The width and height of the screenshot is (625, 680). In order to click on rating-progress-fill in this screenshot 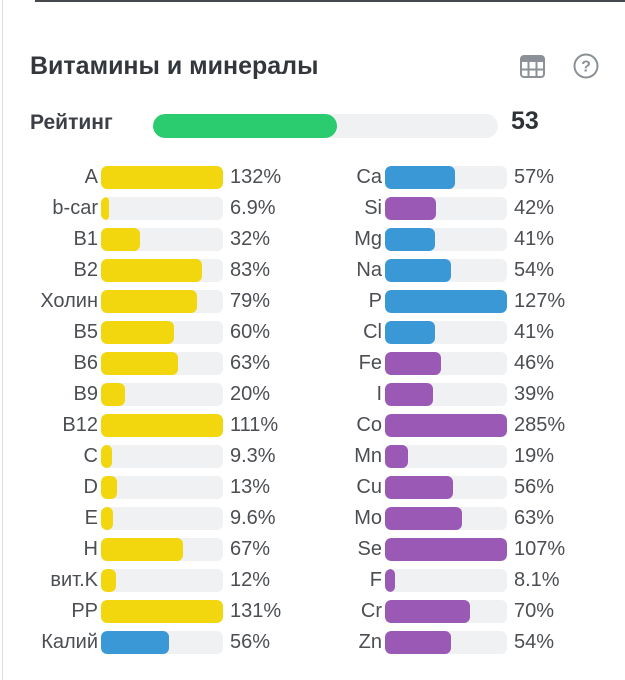, I will do `click(245, 126)`.